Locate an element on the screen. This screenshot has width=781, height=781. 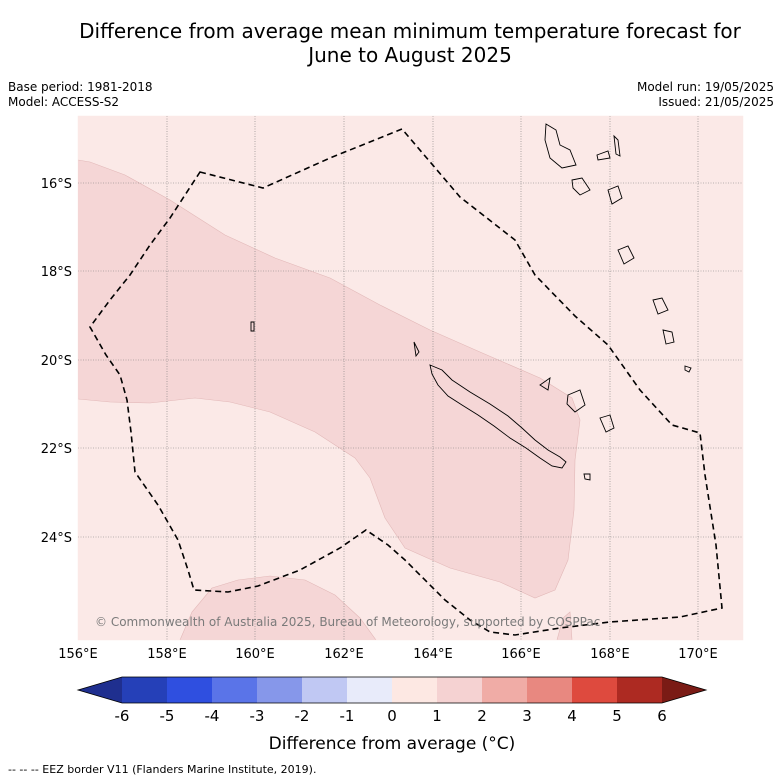
meta-right: Model run: 19/05/2025 Issued: 21/05/2025 is located at coordinates (705, 95).